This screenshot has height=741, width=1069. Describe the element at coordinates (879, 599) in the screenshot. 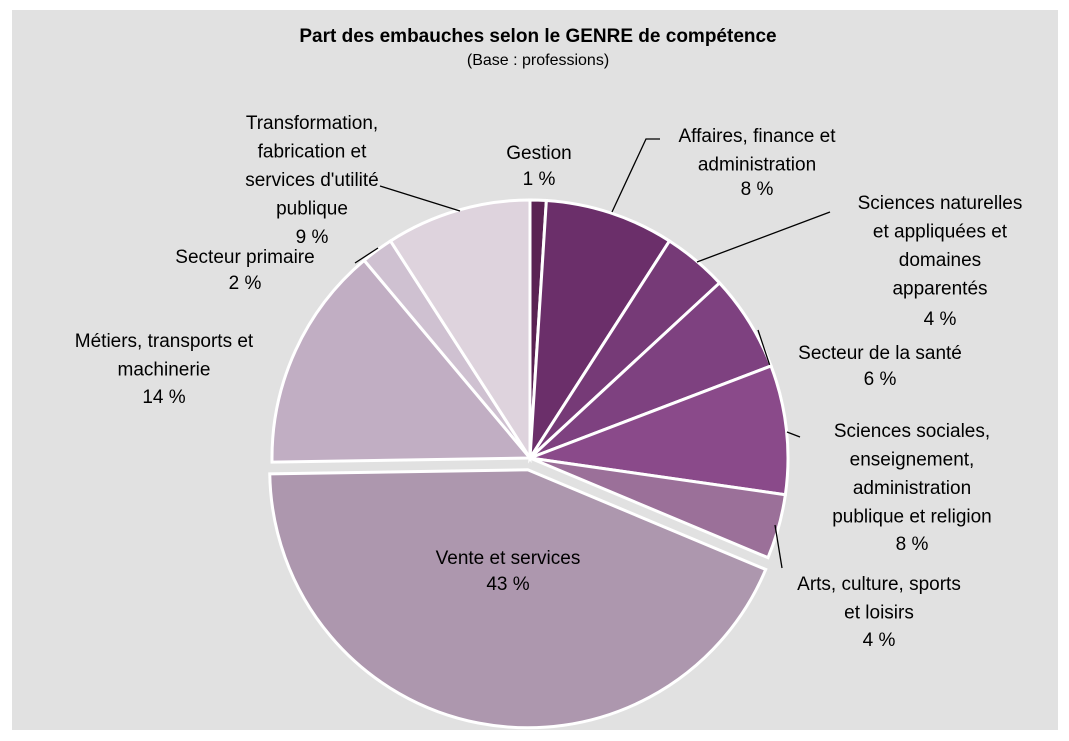

I see `slice-label: Arts, culture, sports et loisirs` at that location.